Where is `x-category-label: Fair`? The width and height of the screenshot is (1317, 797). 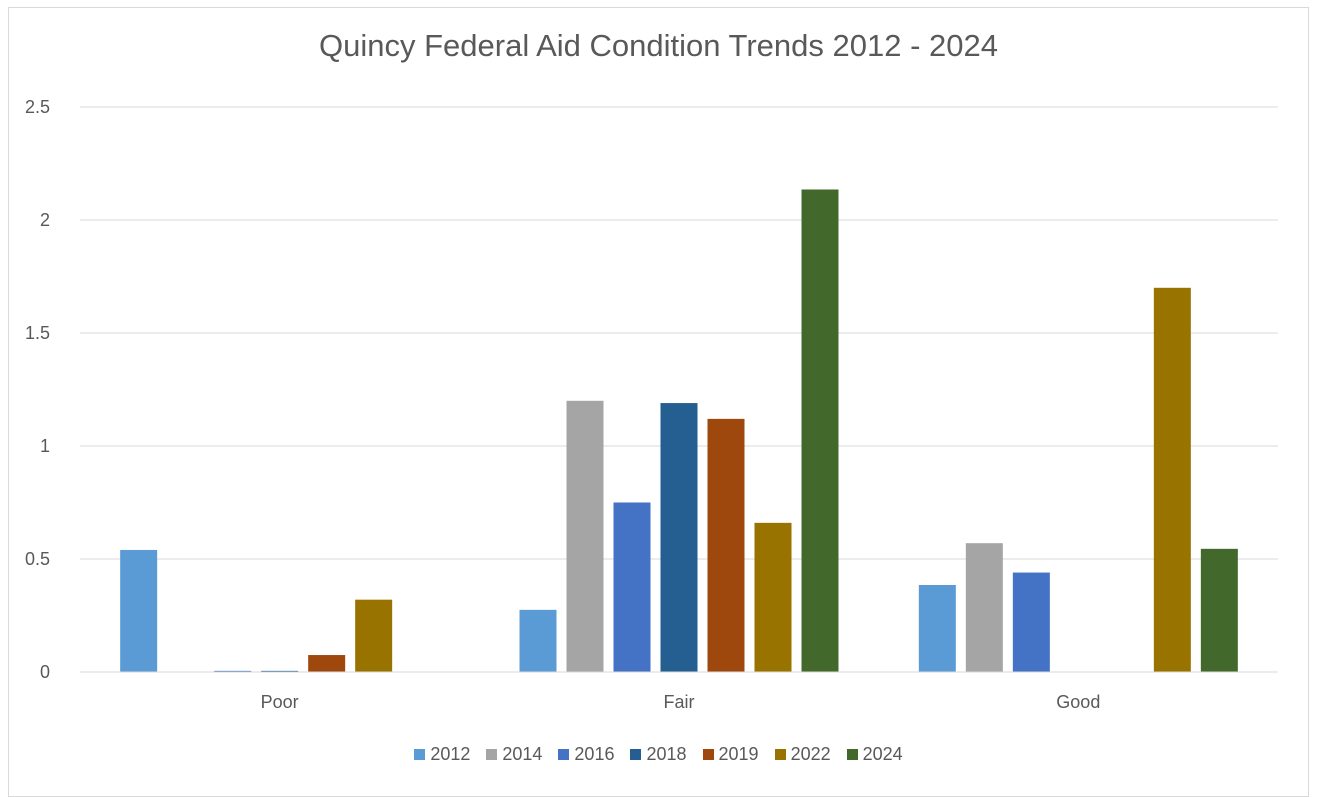 x-category-label: Fair is located at coordinates (679, 702).